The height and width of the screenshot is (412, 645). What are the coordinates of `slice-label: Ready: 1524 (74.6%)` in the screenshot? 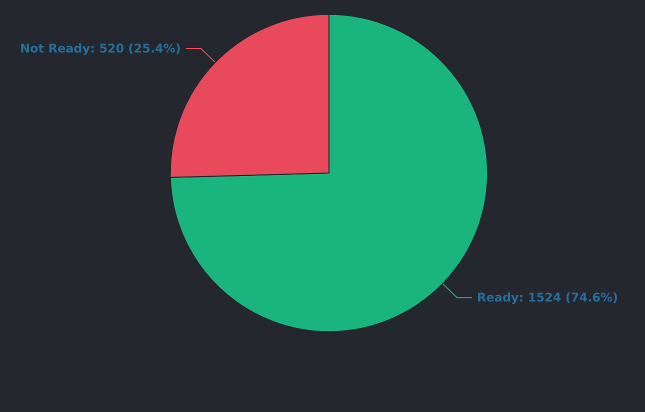 It's located at (547, 297).